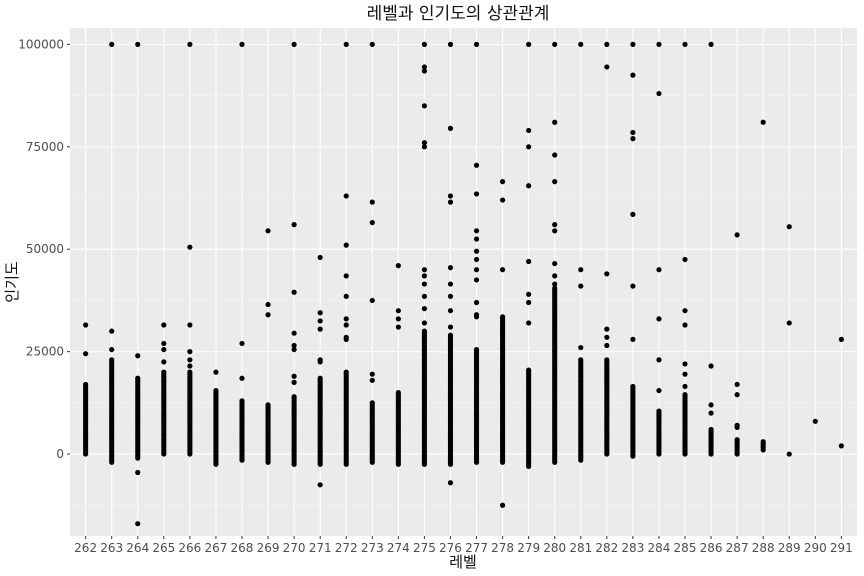 The width and height of the screenshot is (864, 576). I want to click on chart-title: 레벨과 인기도의 상관관계, so click(458, 14).